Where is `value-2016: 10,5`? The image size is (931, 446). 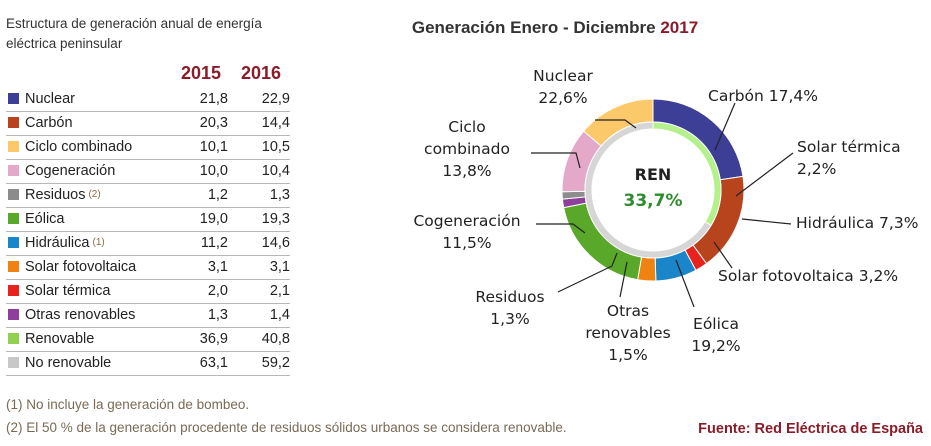
value-2016: 10,5 is located at coordinates (259, 147).